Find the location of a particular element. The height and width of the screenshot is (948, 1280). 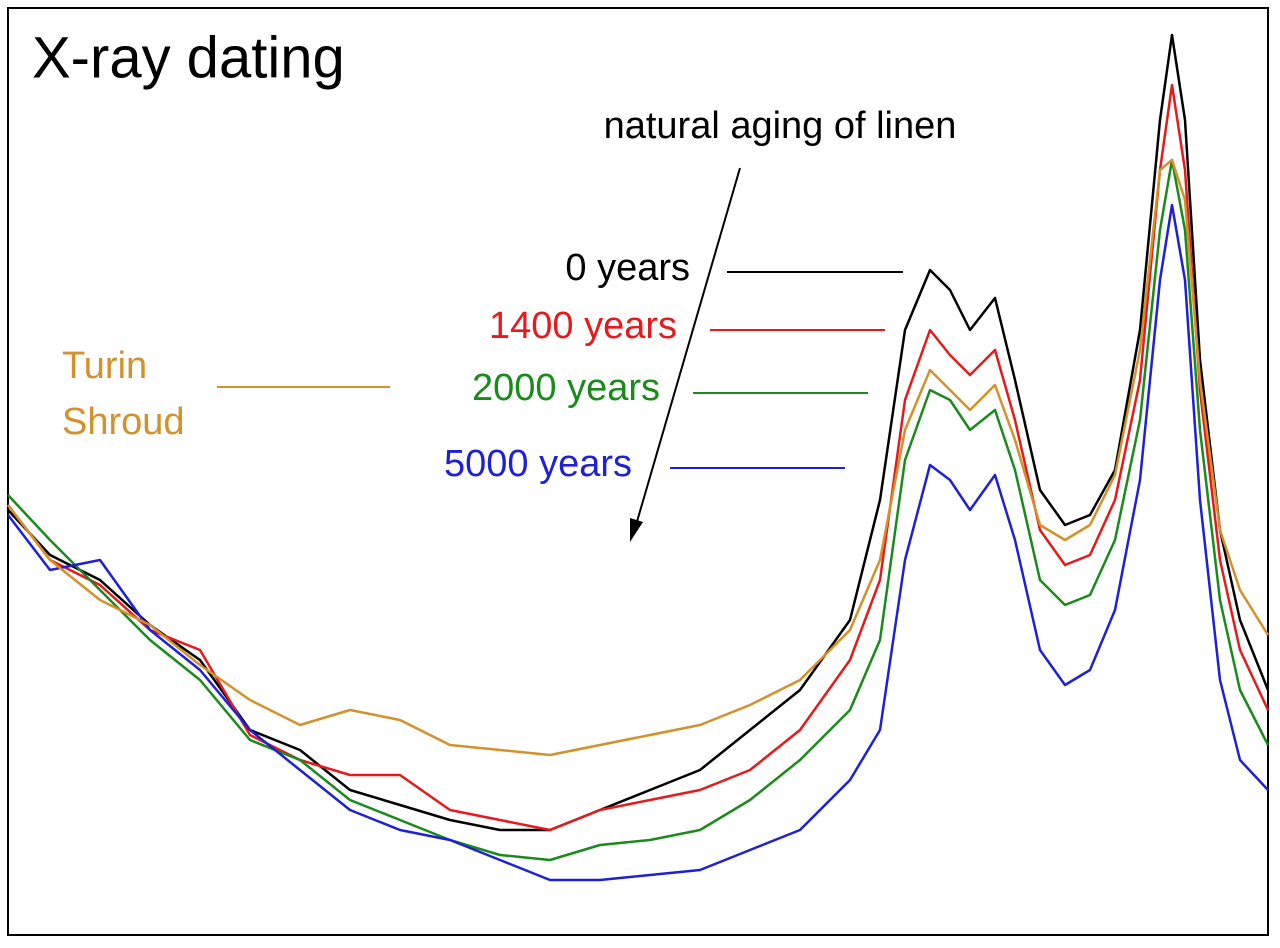

legend-label: 2000 years is located at coordinates (566, 388).